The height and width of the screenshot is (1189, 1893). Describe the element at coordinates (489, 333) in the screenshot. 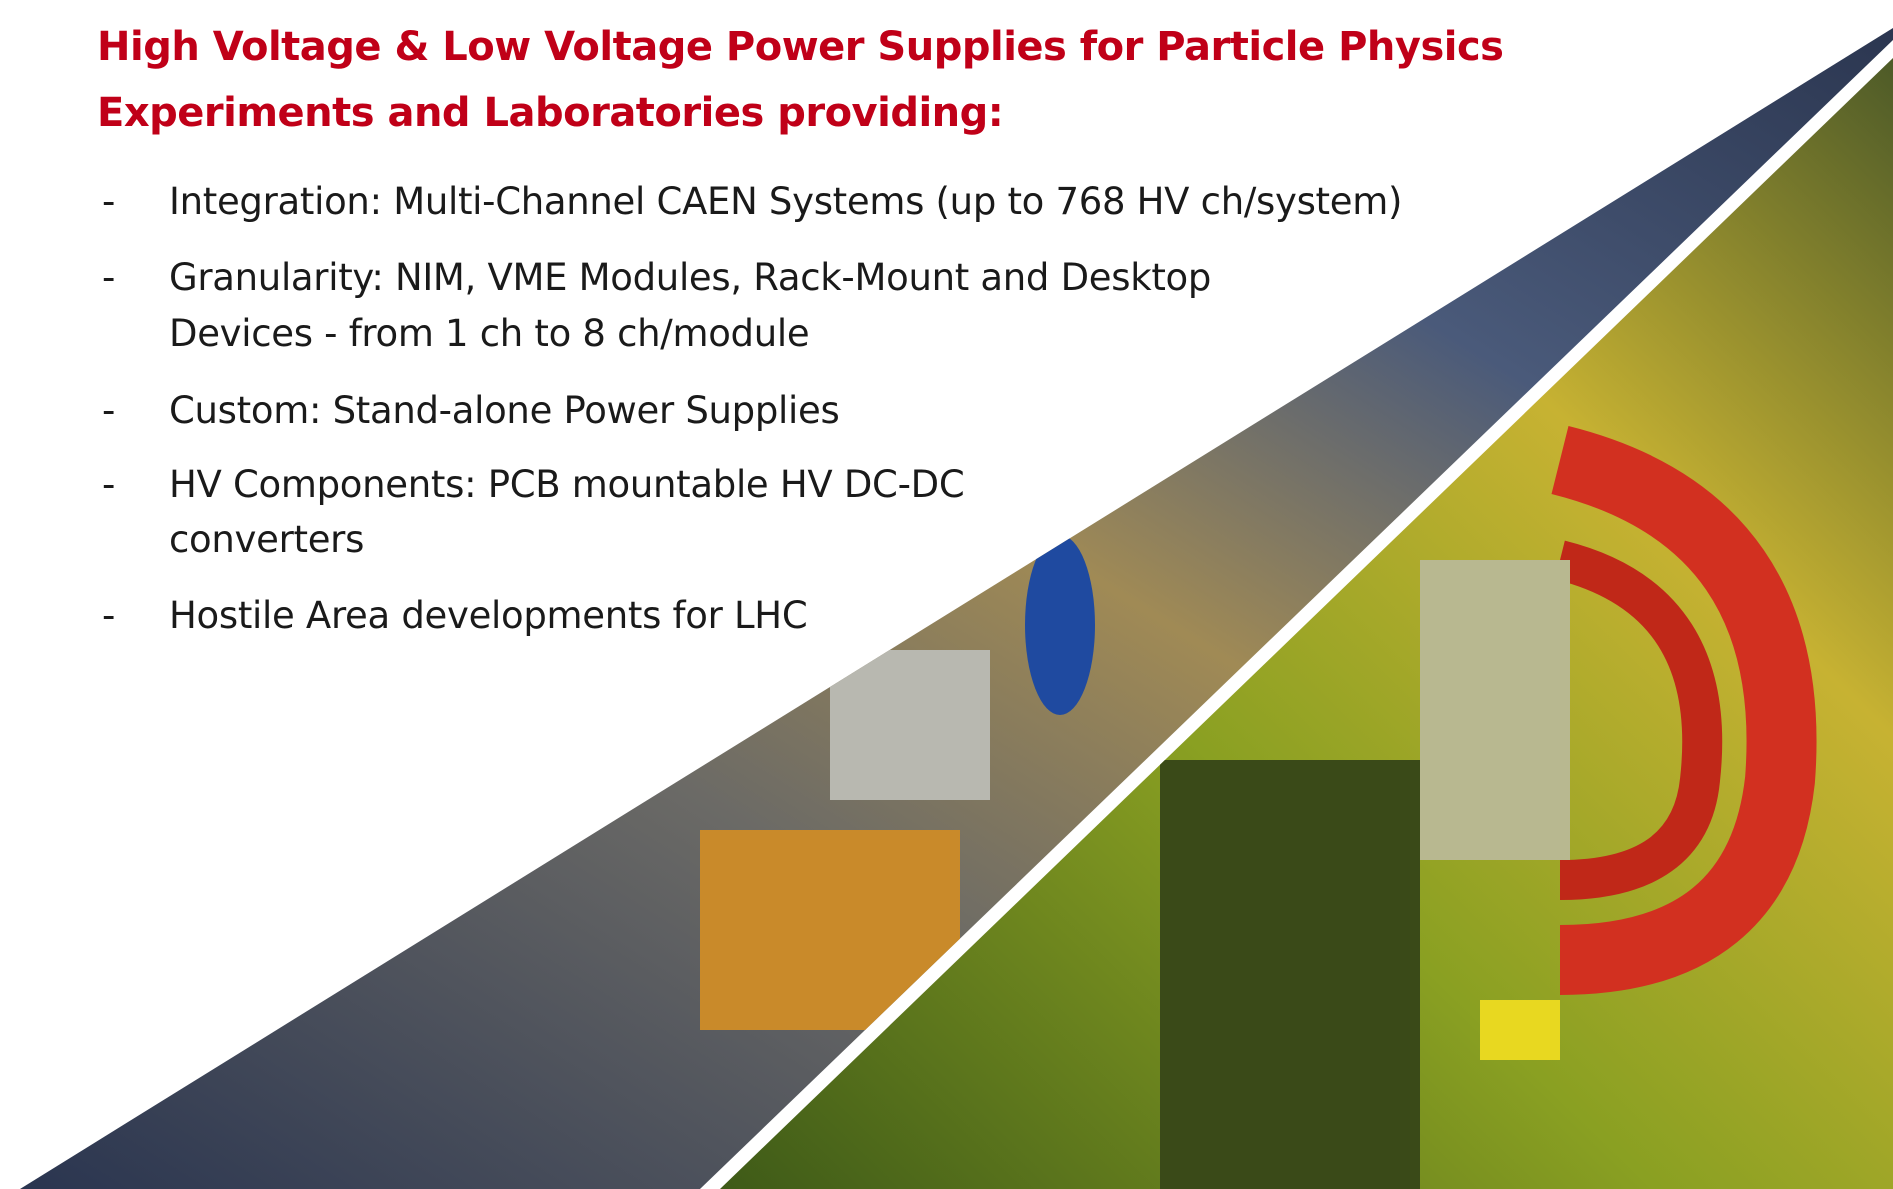

I see `bullet-text: Devices - from 1 ch to 8 ch/module` at that location.